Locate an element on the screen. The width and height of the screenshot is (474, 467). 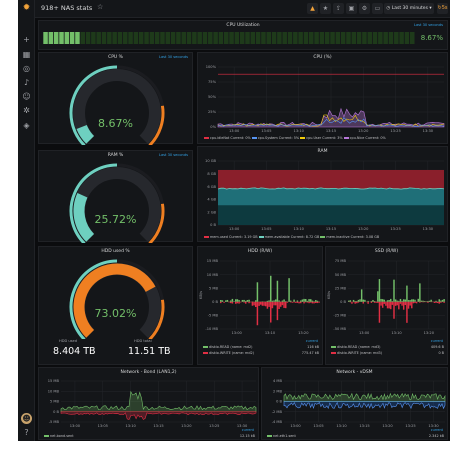
plus-icon: + is located at coordinates (26, 39).